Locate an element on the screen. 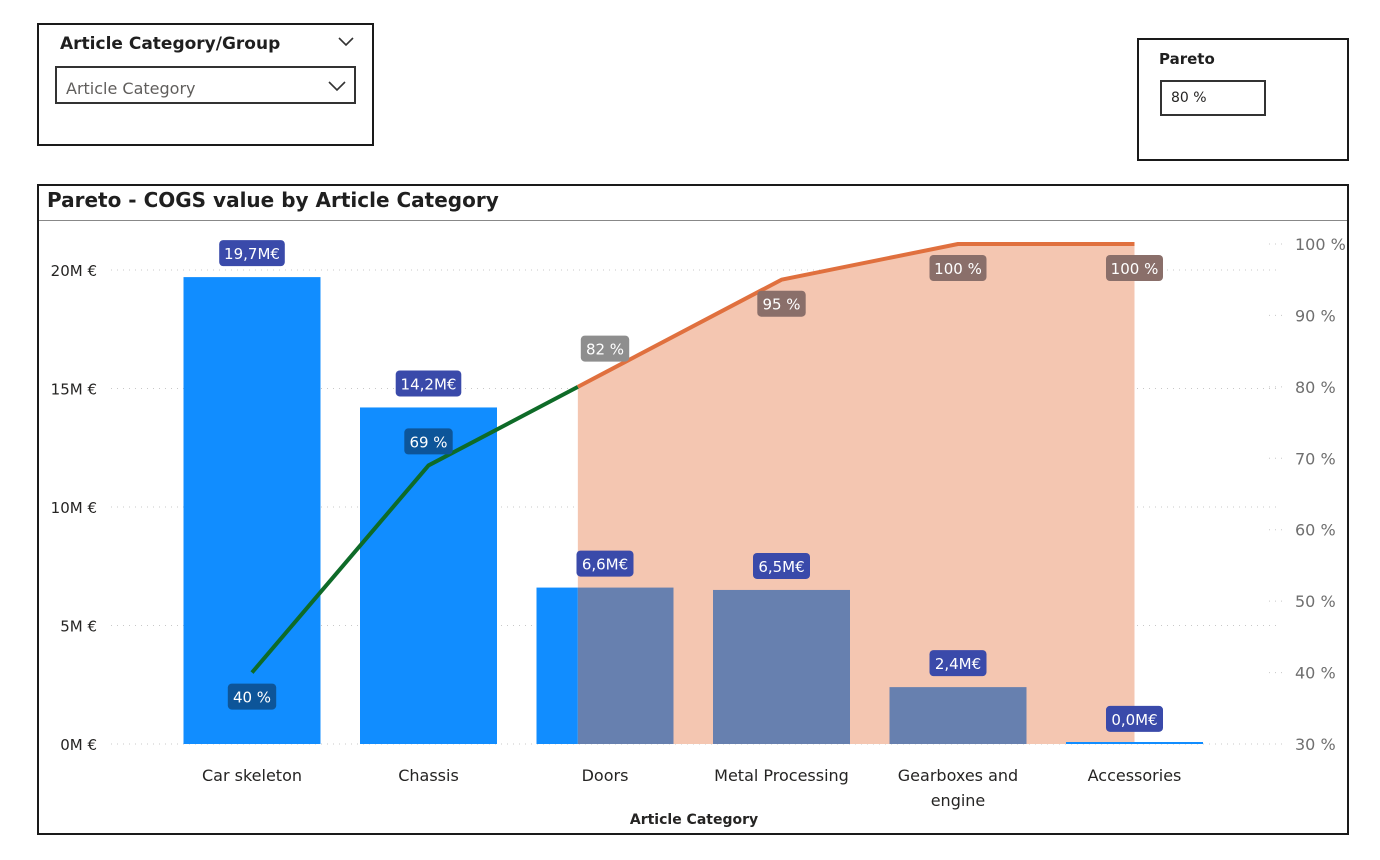 This screenshot has height=860, width=1380. y-axis-tick-label: 20M € is located at coordinates (74, 271).